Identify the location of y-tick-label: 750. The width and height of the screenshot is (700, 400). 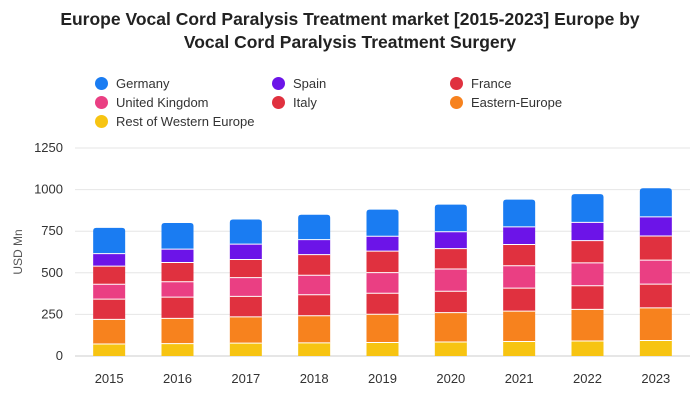
(52, 230).